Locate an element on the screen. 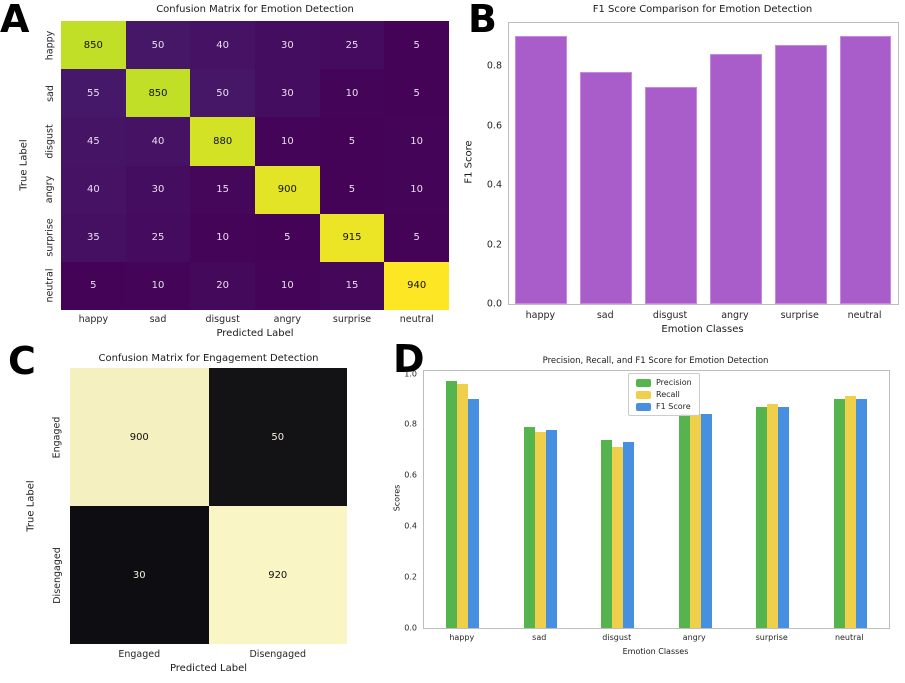  y-tick-labels-a: happy sad disgust angry surprise neutral is located at coordinates (50, 165).